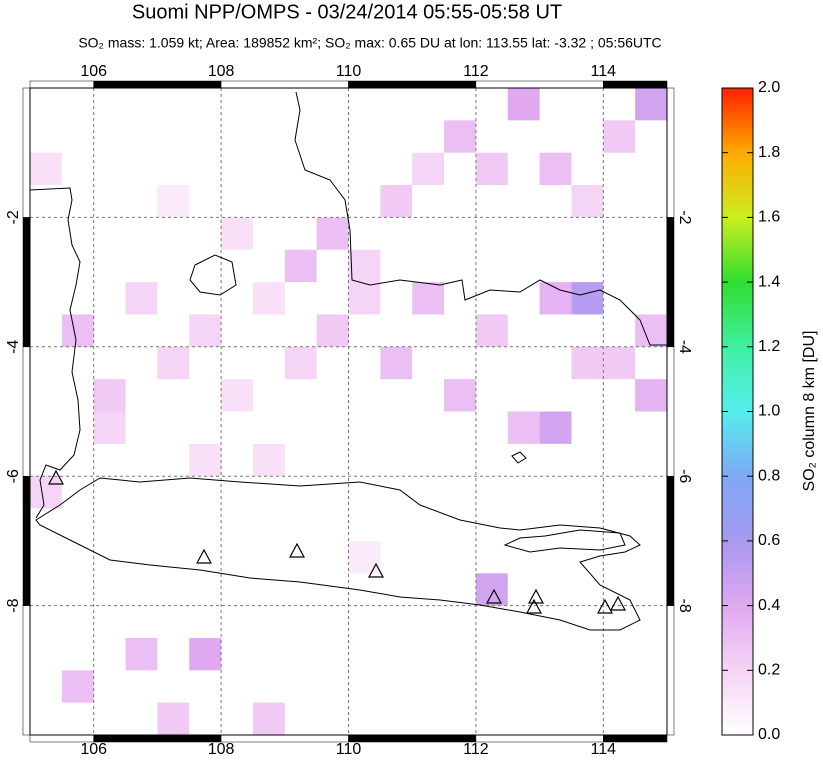 The height and width of the screenshot is (764, 823). What do you see at coordinates (769, 346) in the screenshot?
I see `colorbar-tick-label: 1.2` at bounding box center [769, 346].